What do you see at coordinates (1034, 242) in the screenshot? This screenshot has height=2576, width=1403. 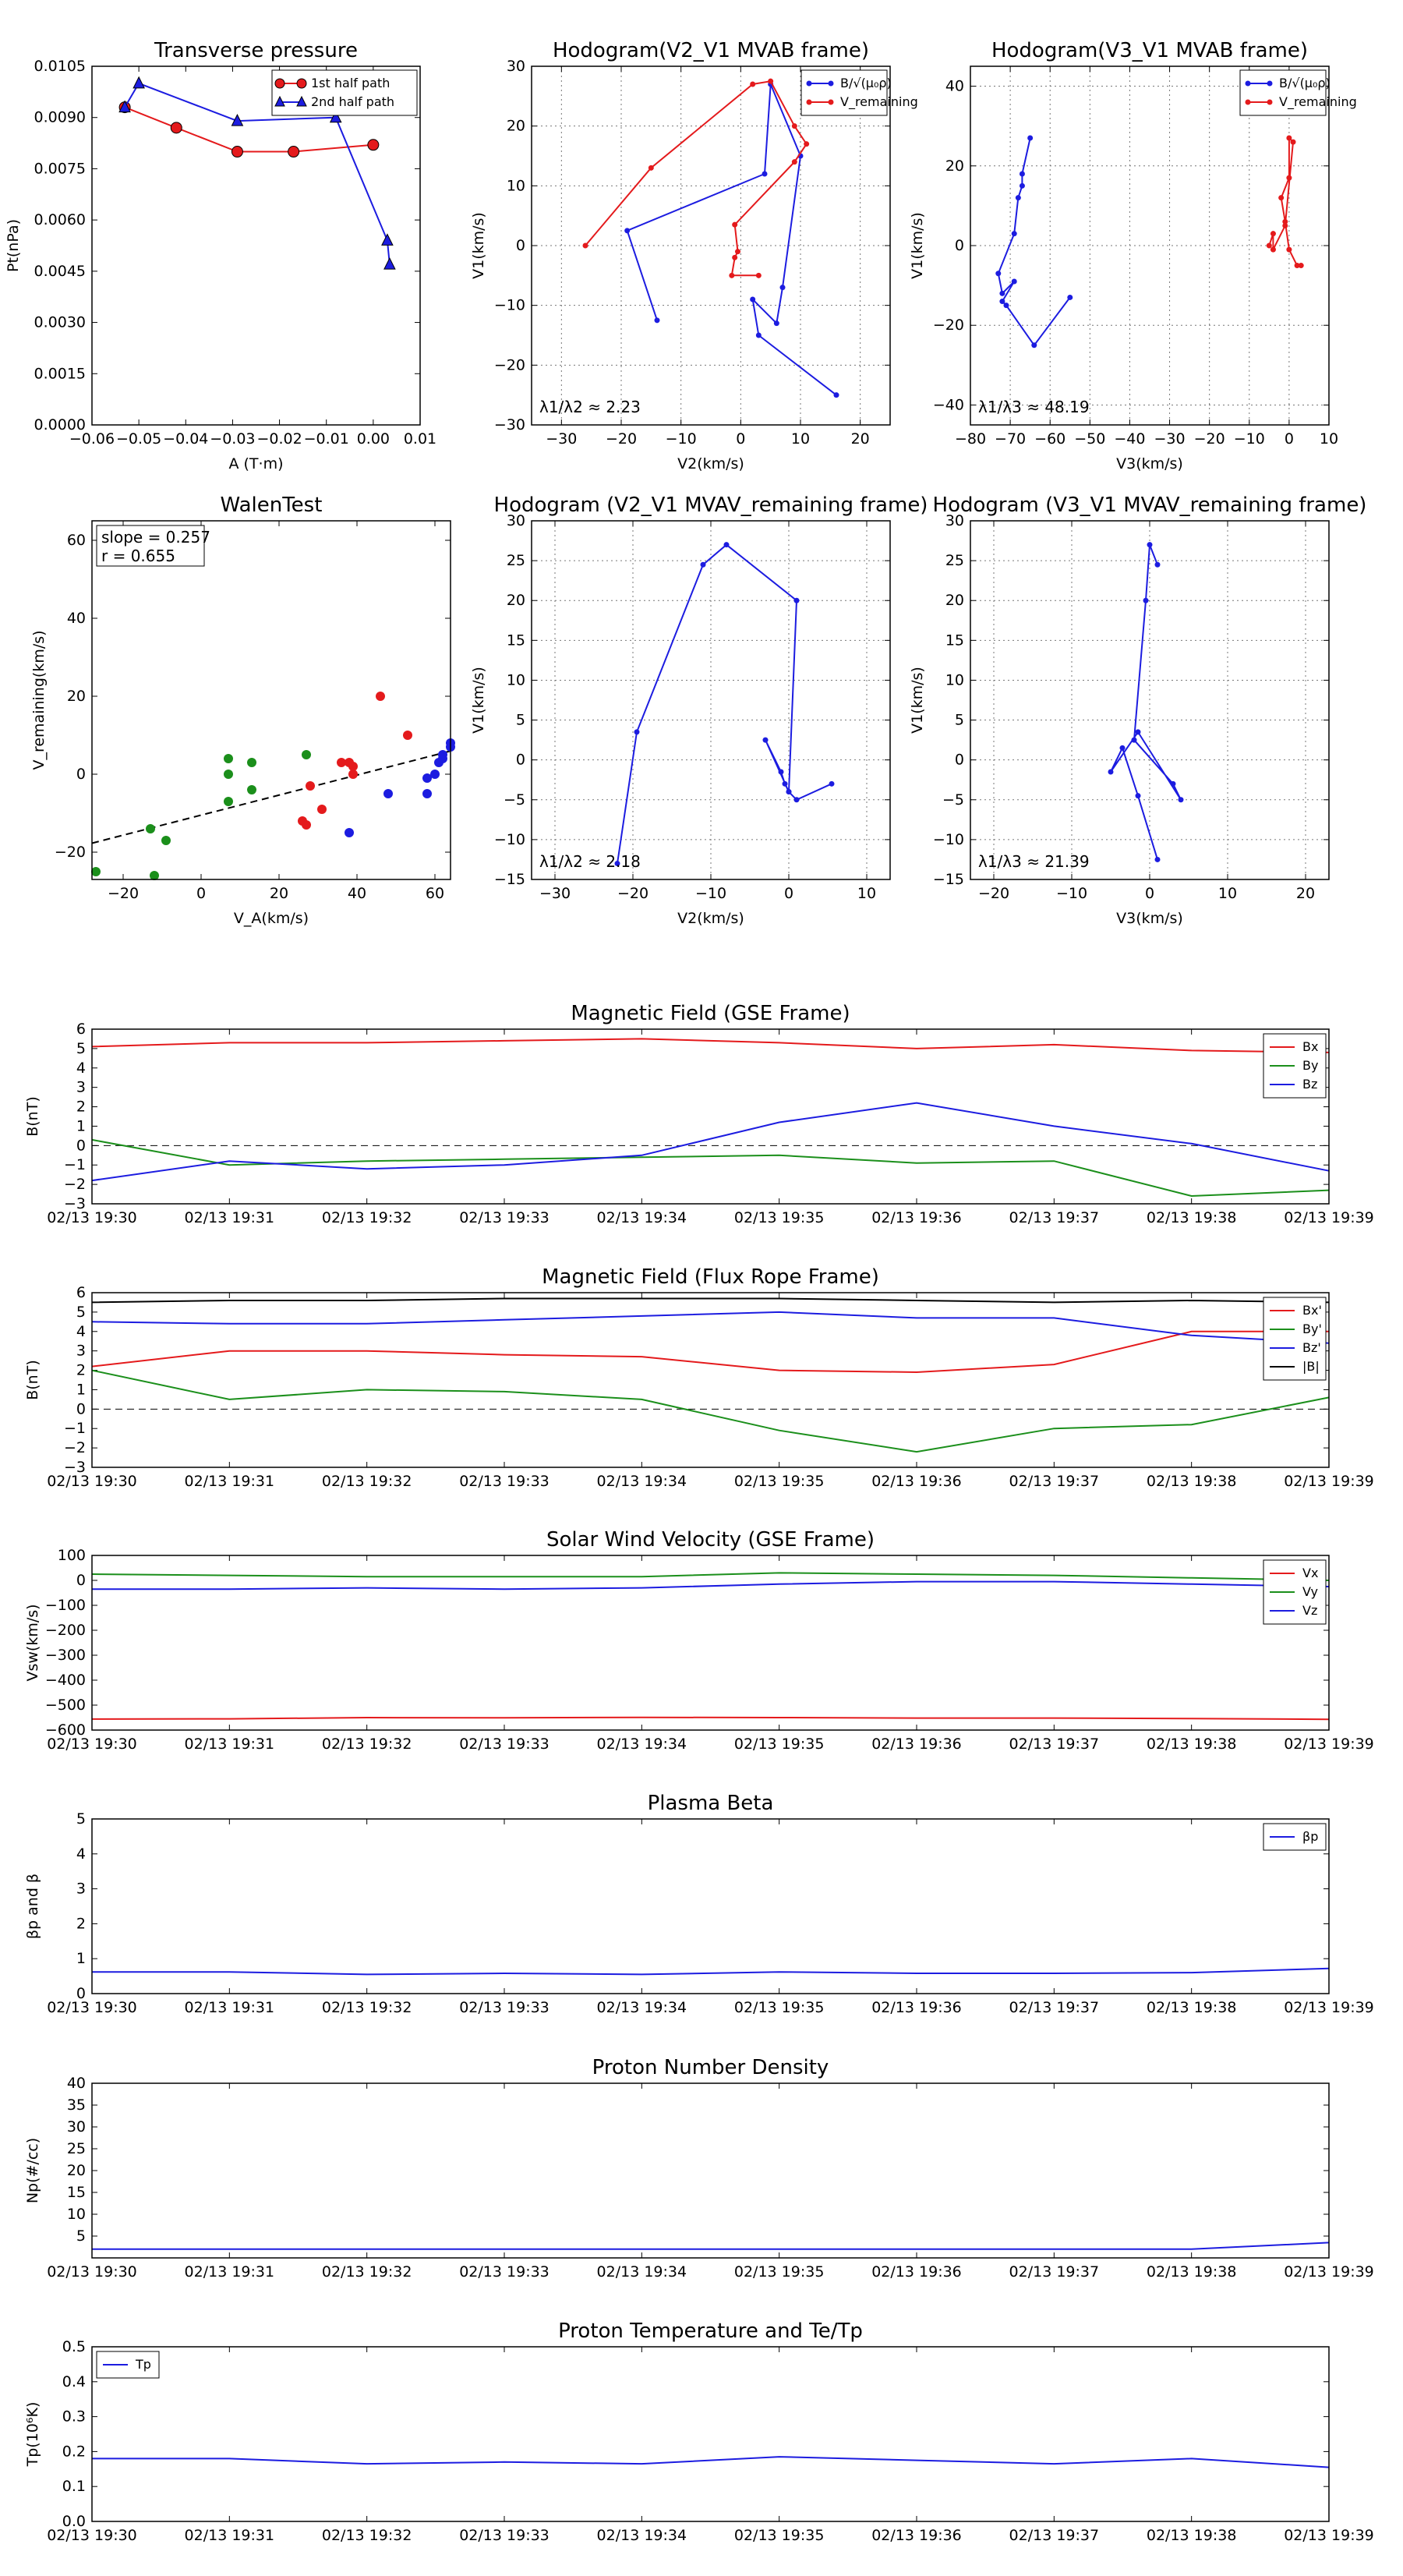 I see `h2-series-0-line` at bounding box center [1034, 242].